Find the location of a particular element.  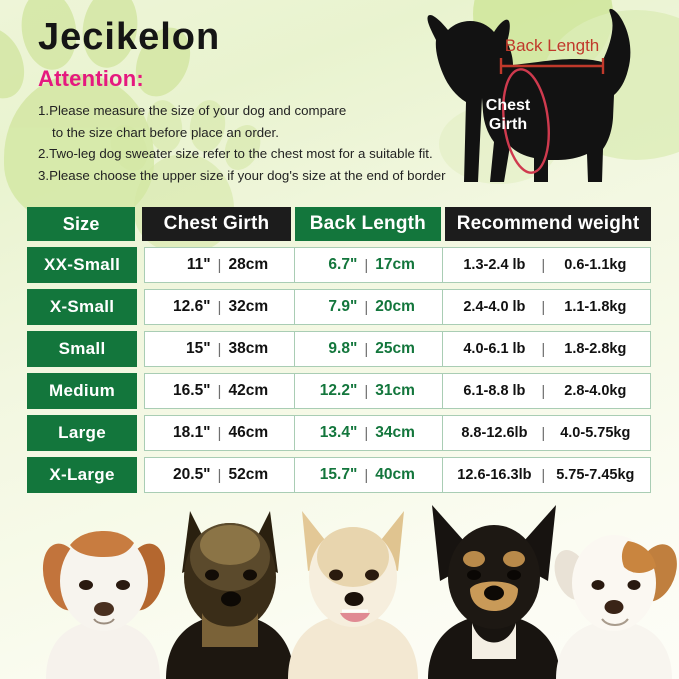

chest-cm: 52cm is located at coordinates (248, 474).